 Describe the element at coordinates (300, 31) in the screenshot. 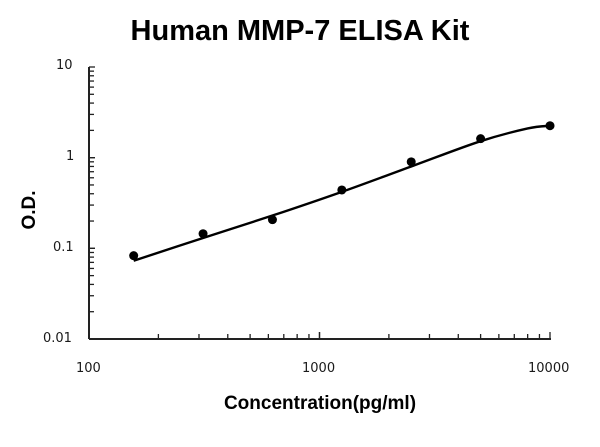

I see `chart-title: Human MMP-7 ELISA Kit` at that location.